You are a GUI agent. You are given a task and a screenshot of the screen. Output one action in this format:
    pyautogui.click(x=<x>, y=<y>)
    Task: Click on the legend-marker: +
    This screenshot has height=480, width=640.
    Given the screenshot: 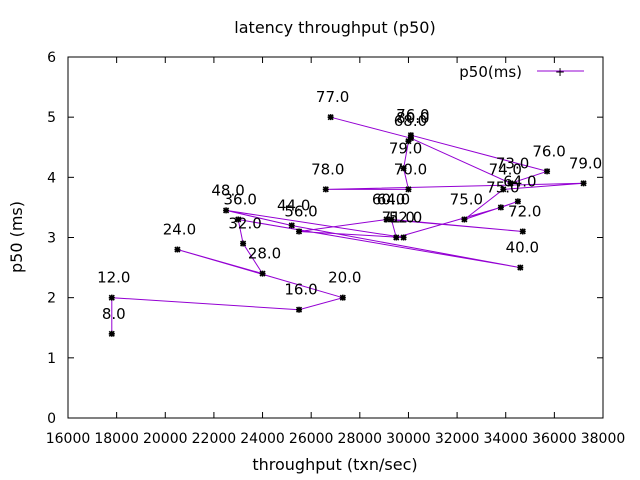 What is the action you would take?
    pyautogui.click(x=560, y=72)
    